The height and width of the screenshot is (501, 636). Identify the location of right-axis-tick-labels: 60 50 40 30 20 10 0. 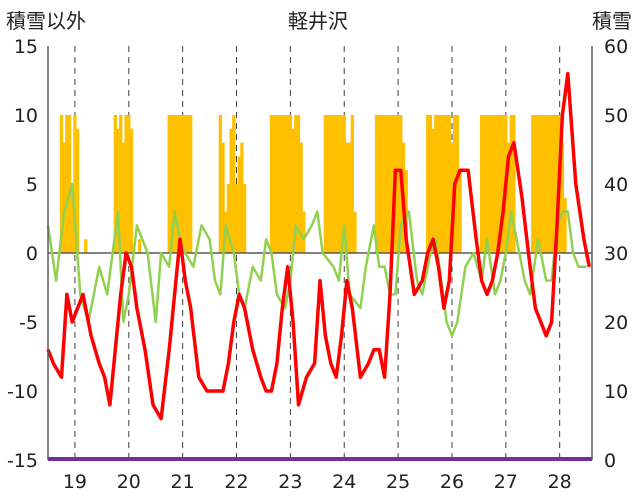
(616, 254).